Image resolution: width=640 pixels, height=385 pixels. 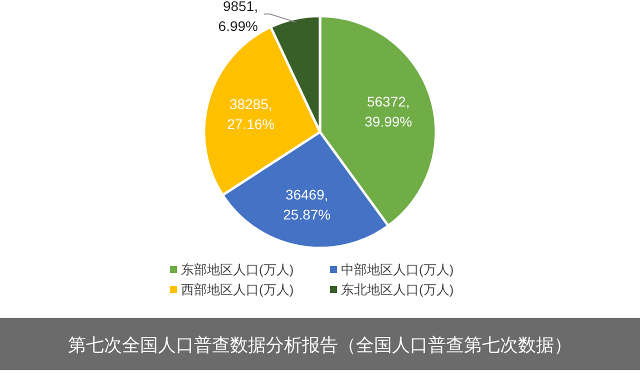 I want to click on legend-label: 东部地区人口(万人), so click(x=237, y=269).